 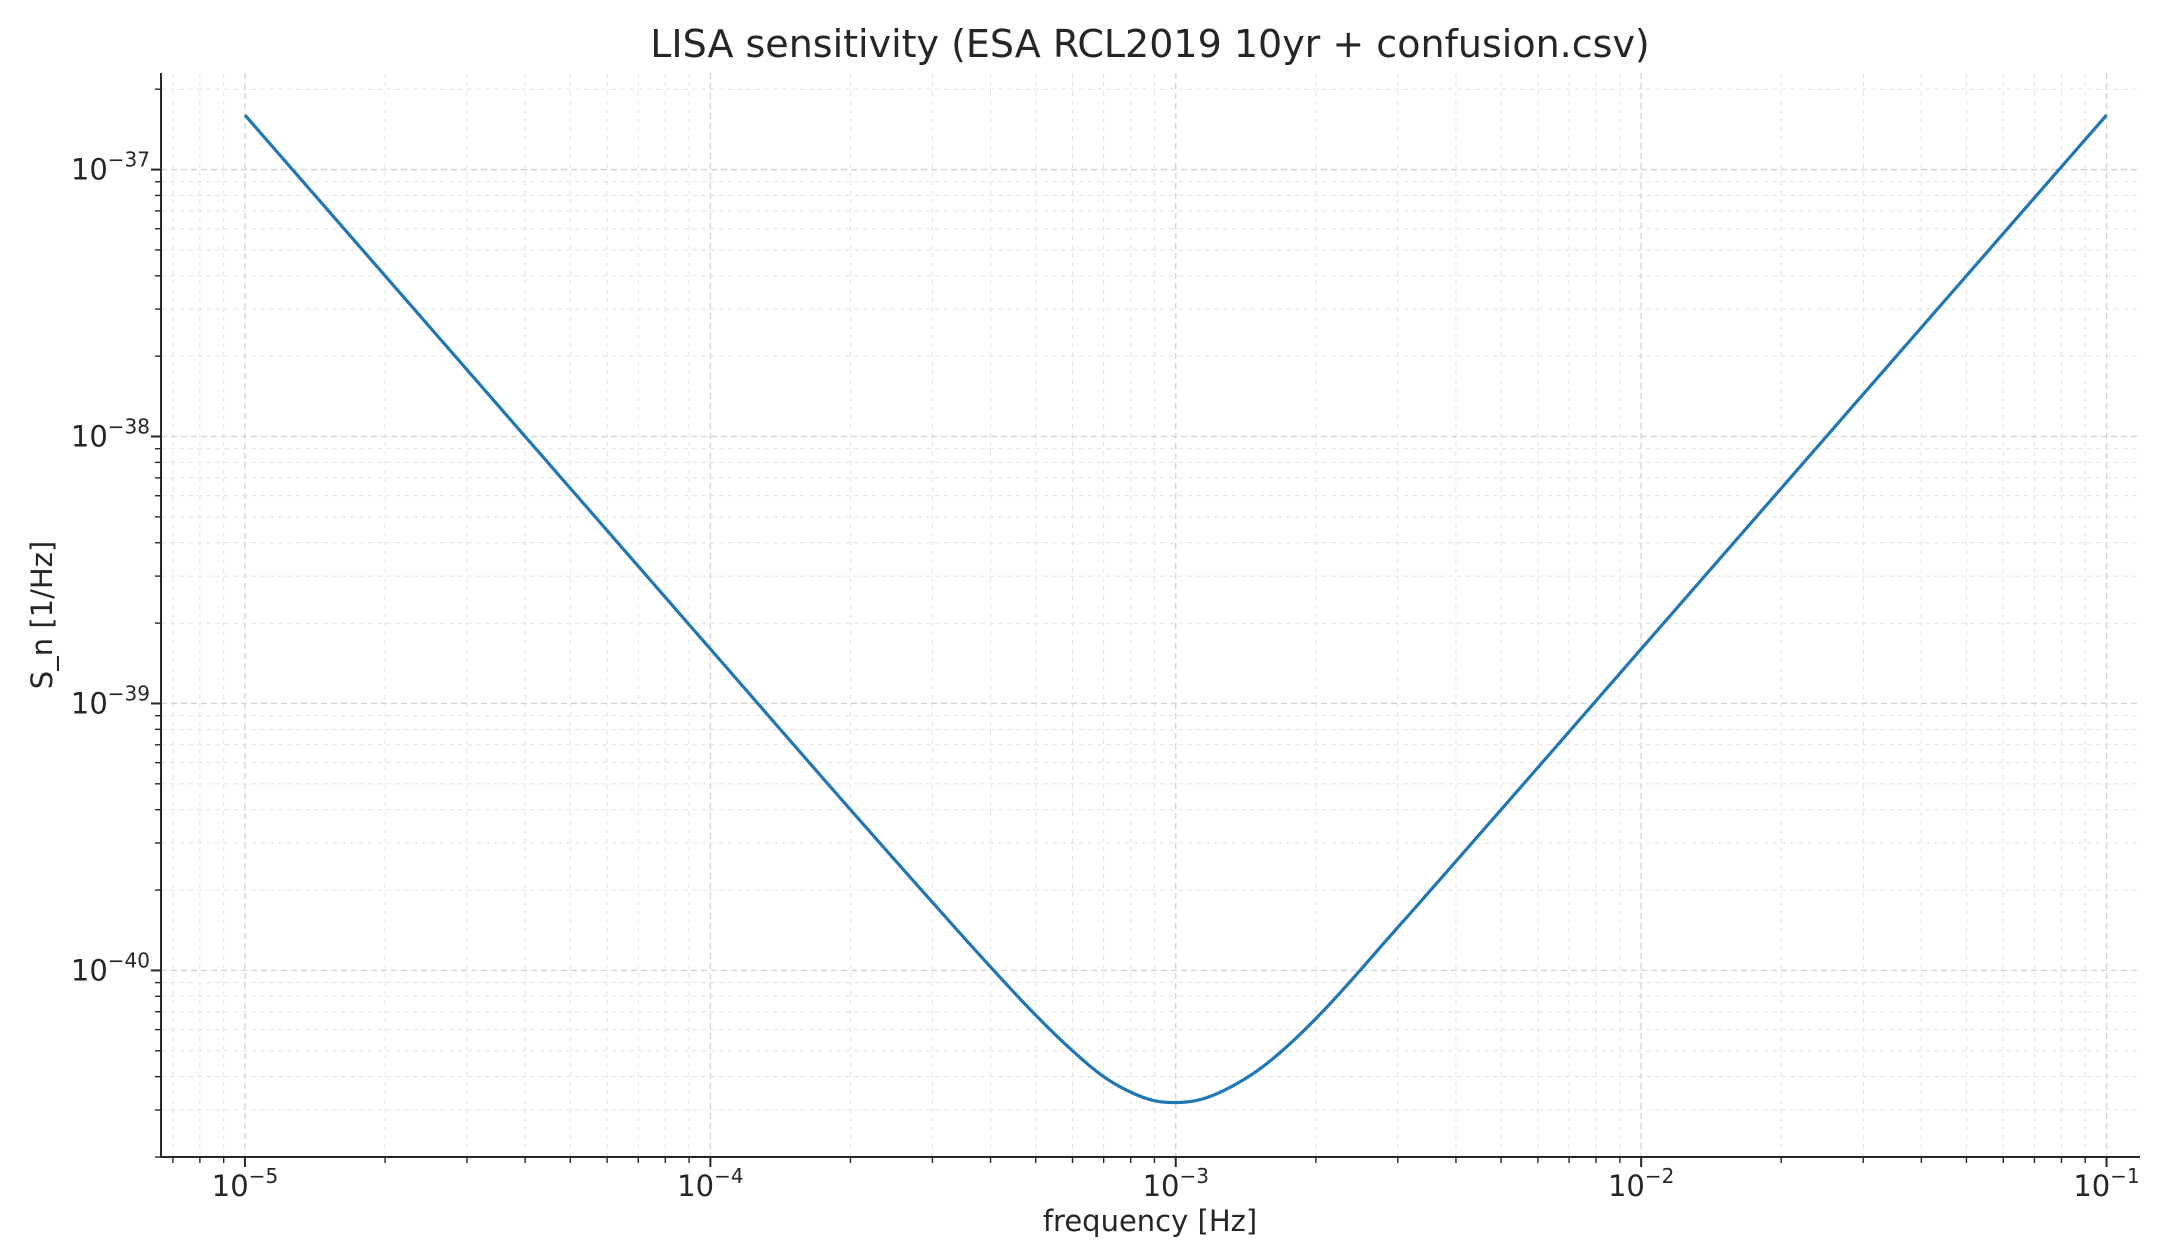 What do you see at coordinates (42, 615) in the screenshot?
I see `y-axis-label: S_n [1/Hz]` at bounding box center [42, 615].